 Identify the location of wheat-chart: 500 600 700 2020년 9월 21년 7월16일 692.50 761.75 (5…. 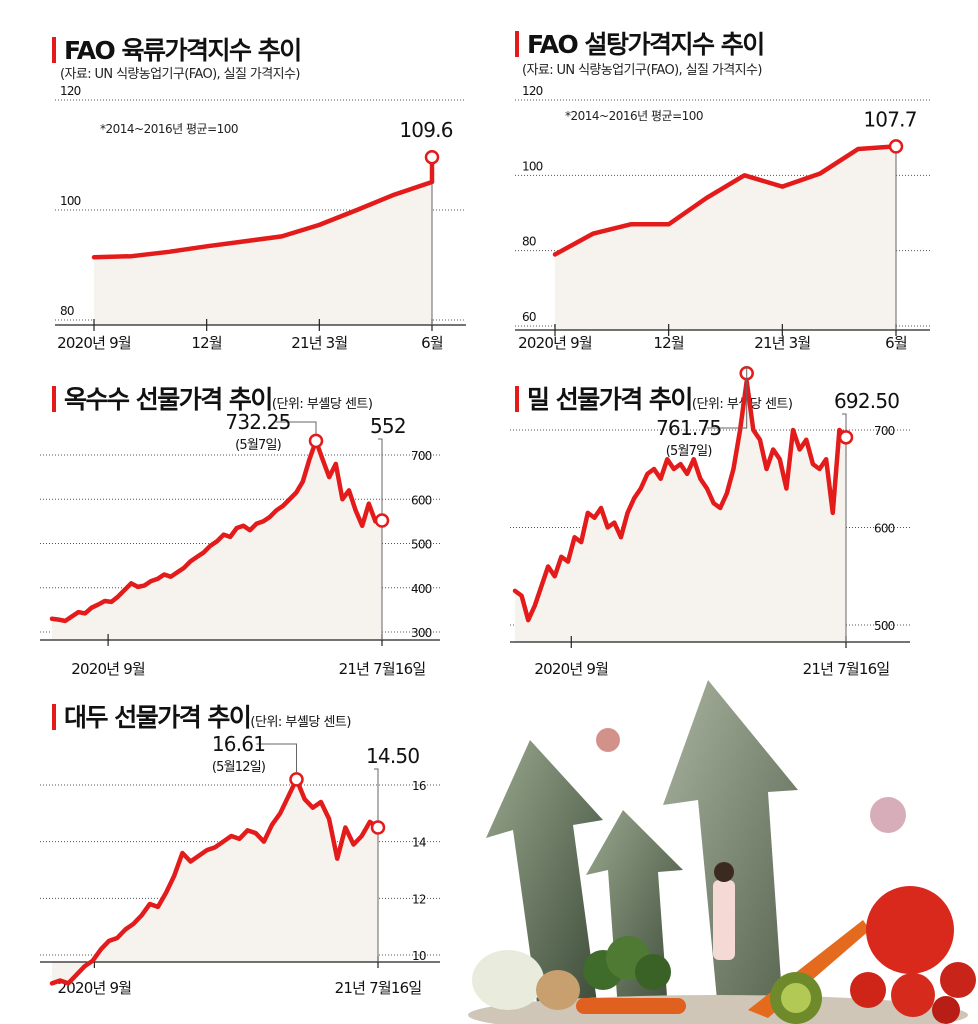
(710, 522).